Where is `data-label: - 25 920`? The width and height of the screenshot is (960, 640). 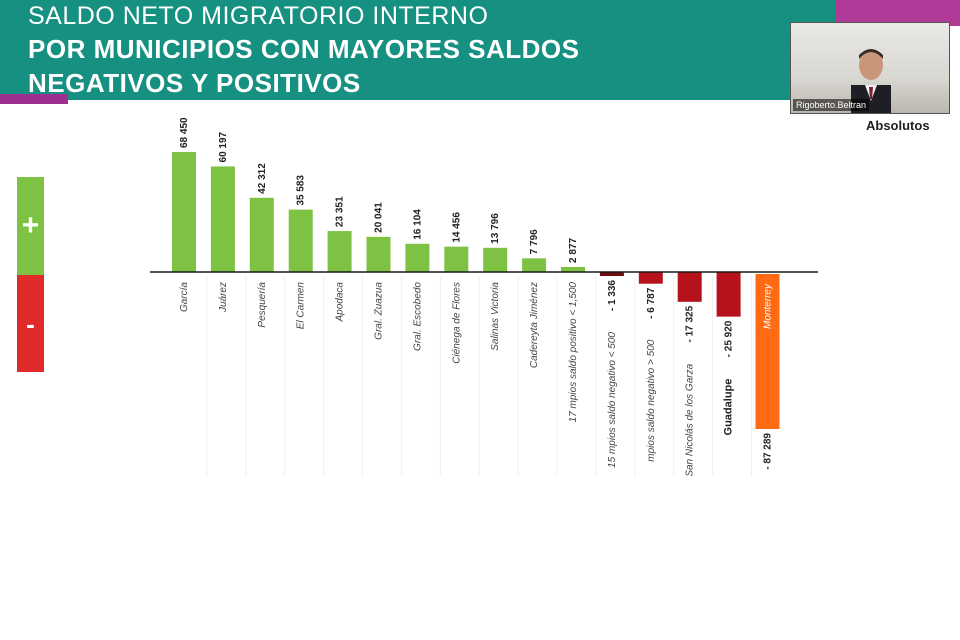 data-label: - 25 920 is located at coordinates (729, 338).